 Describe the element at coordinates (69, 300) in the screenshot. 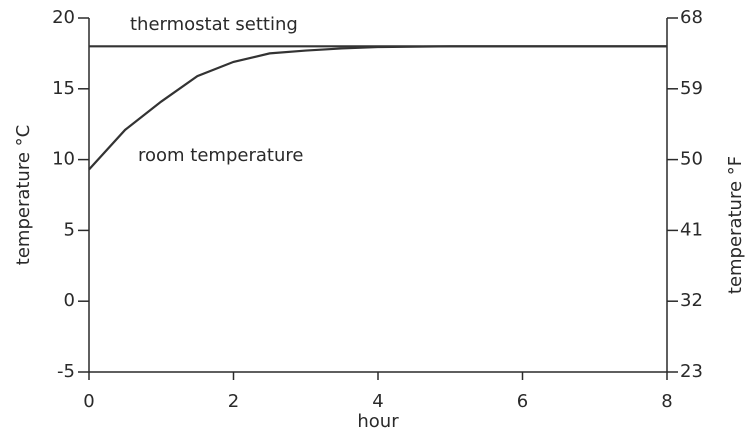

I see `y-tick-label: 0` at that location.